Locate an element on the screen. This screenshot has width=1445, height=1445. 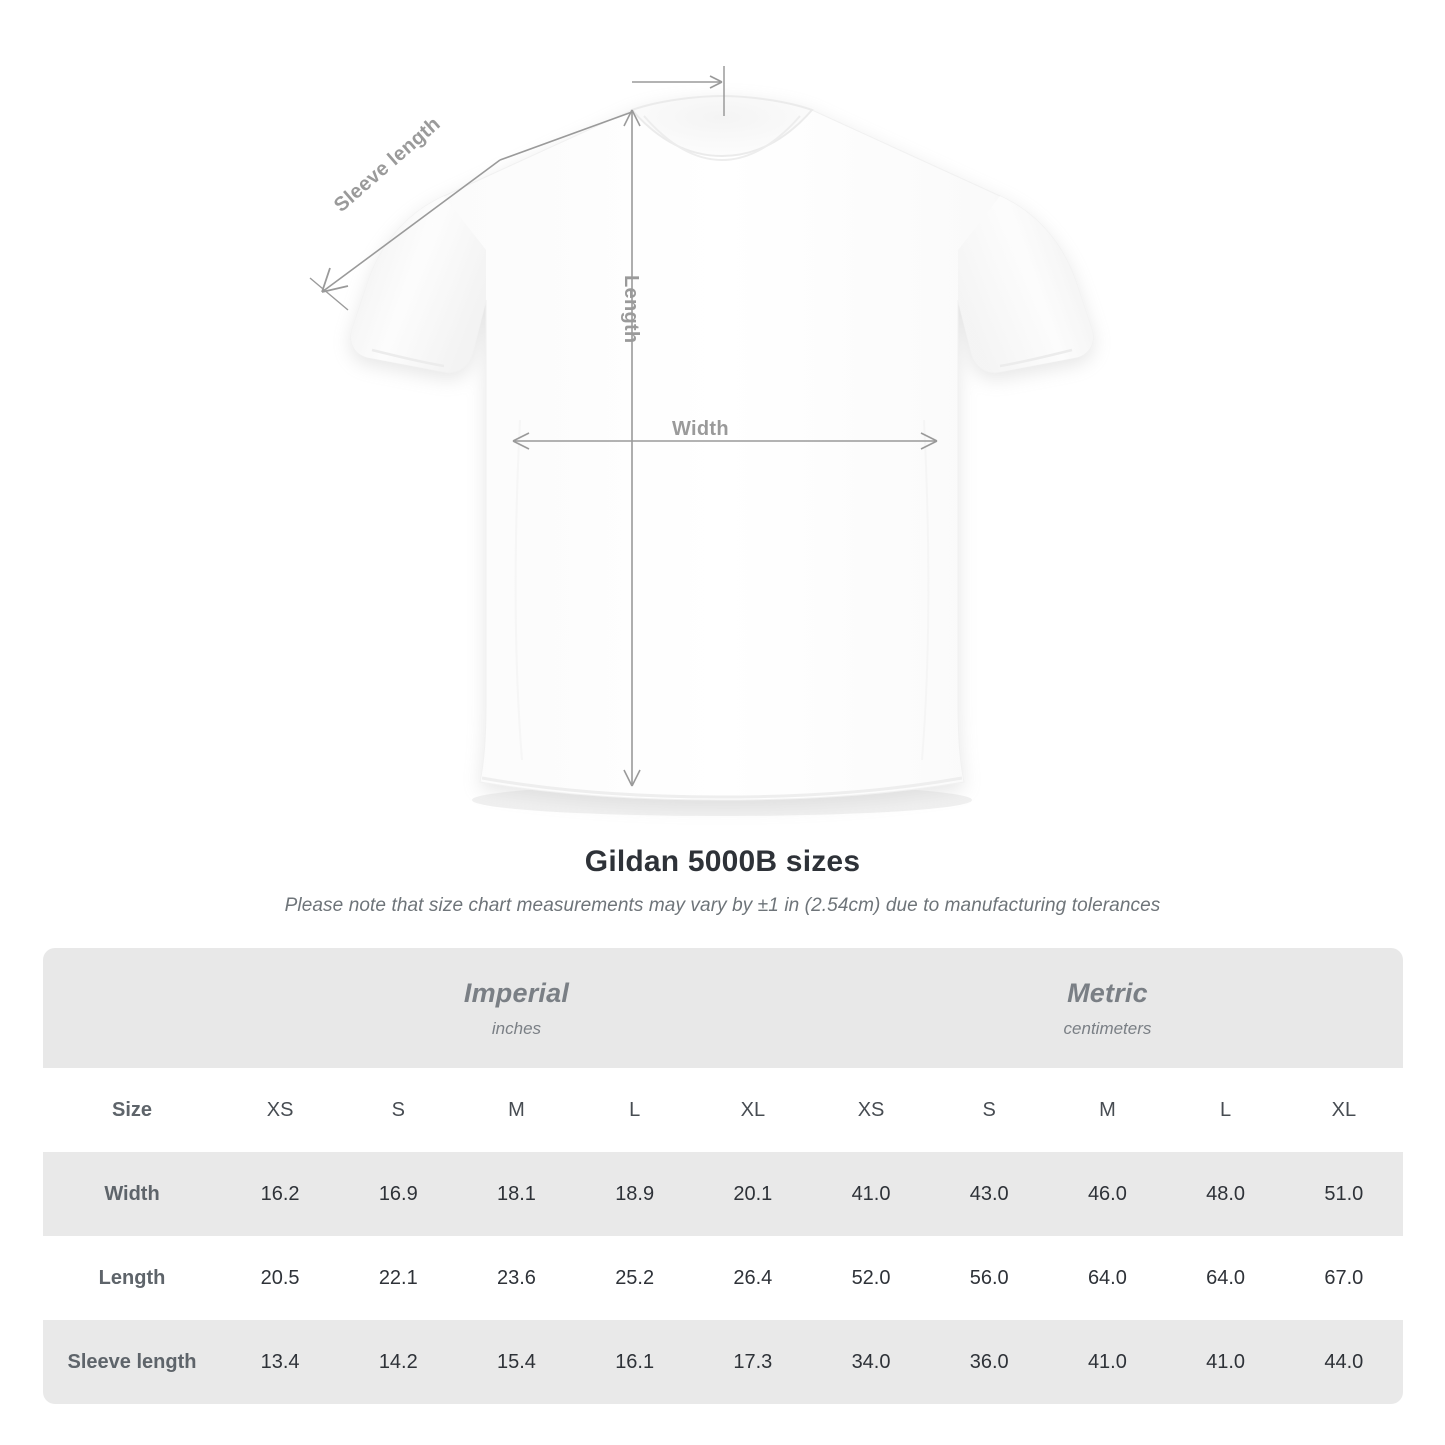
cell-sleeve-l-imperial: 16.1 is located at coordinates (635, 1361).